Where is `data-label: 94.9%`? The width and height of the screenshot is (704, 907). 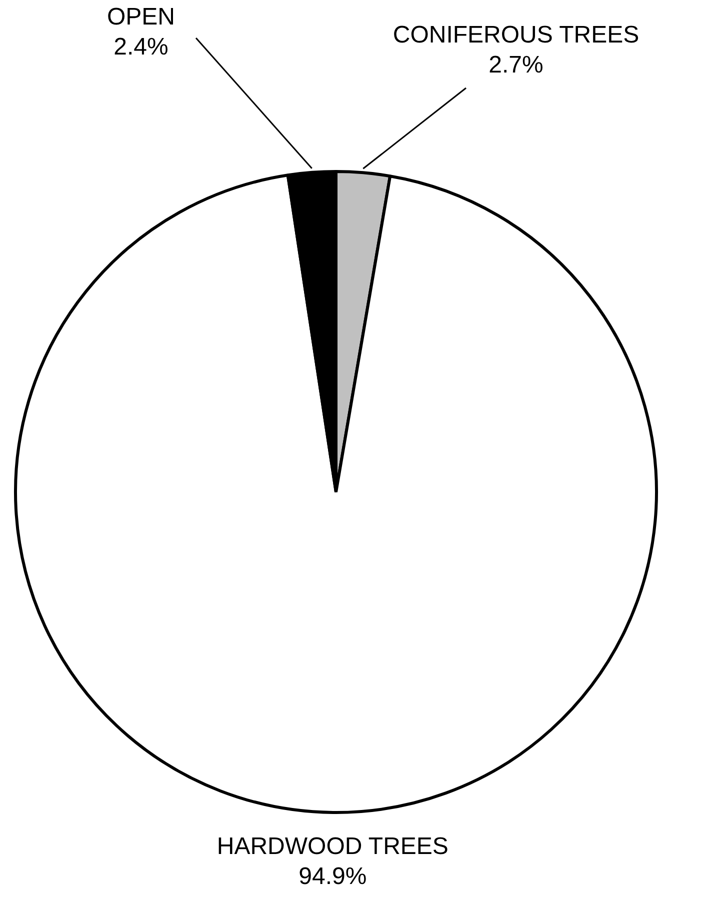
data-label: 94.9% is located at coordinates (332, 876).